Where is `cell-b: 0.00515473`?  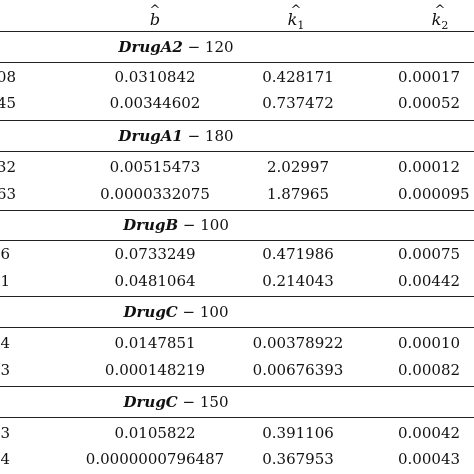
cell-b: 0.00515473 is located at coordinates (155, 167).